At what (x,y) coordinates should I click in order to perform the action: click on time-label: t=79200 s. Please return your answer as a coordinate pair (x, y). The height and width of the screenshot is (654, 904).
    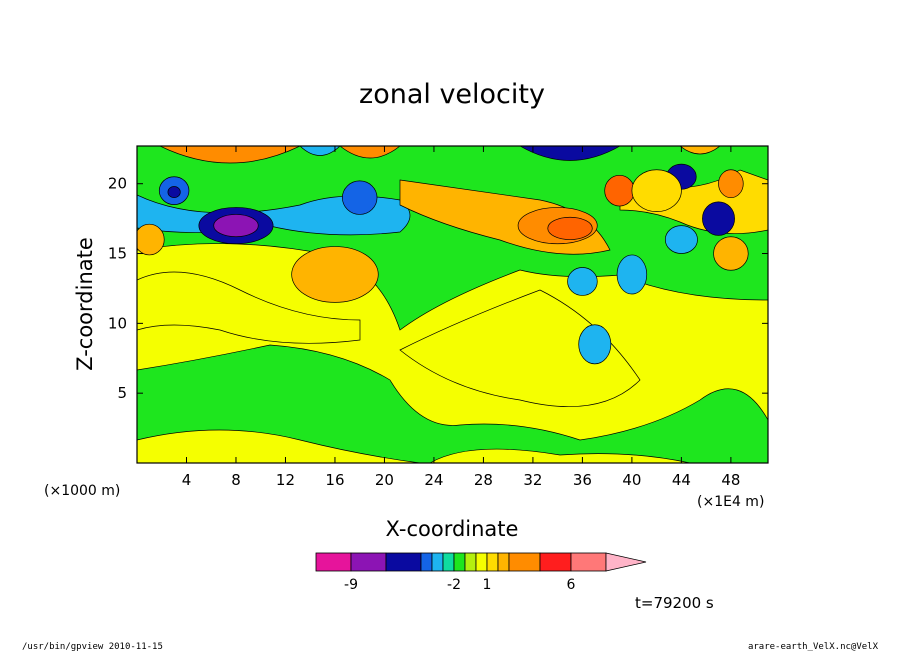
    Looking at the image, I should click on (674, 603).